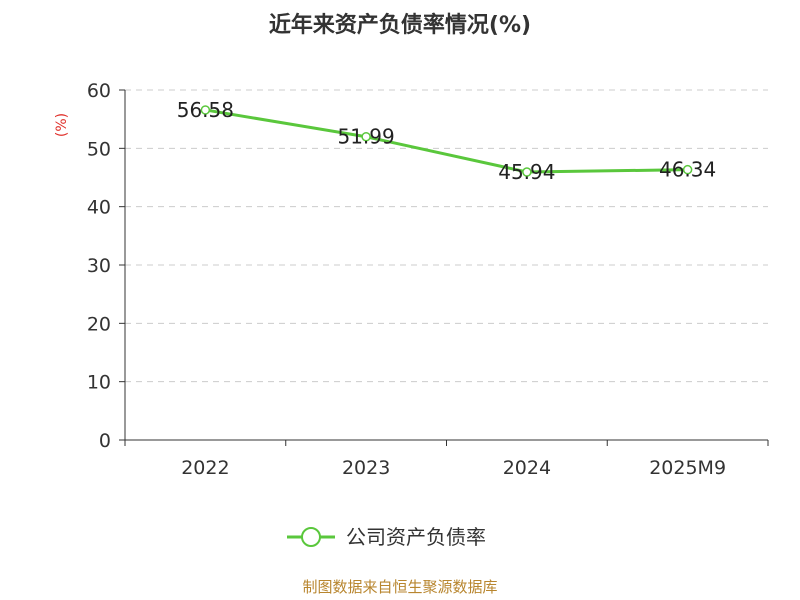 Image resolution: width=800 pixels, height=600 pixels. Describe the element at coordinates (62, 125) in the screenshot. I see `y-axis-label: (%)` at that location.